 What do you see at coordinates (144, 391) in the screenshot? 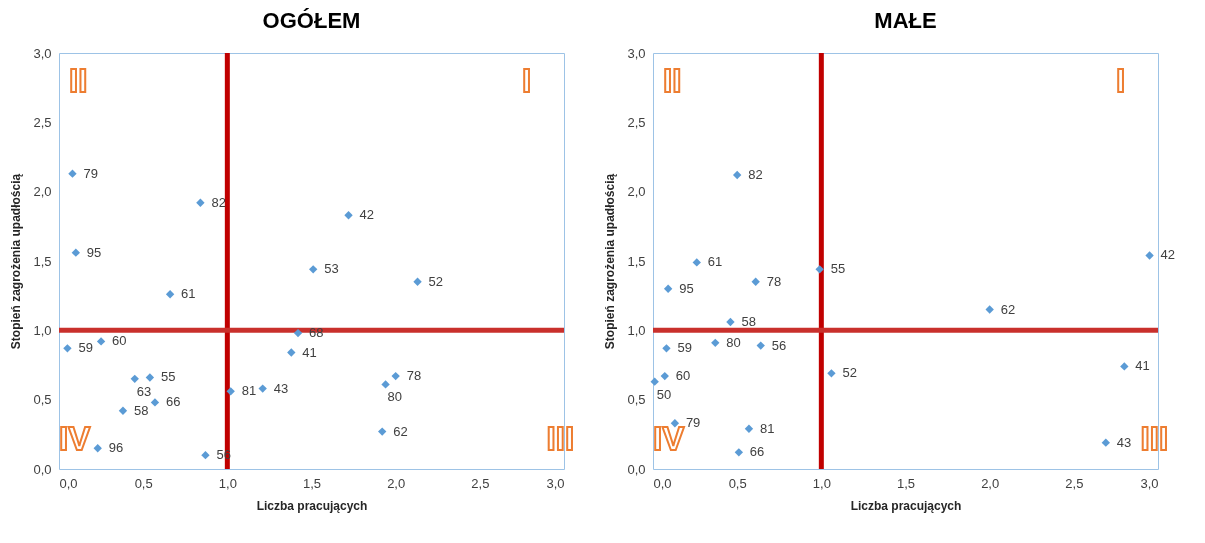
I see `annotation: 63` at bounding box center [144, 391].